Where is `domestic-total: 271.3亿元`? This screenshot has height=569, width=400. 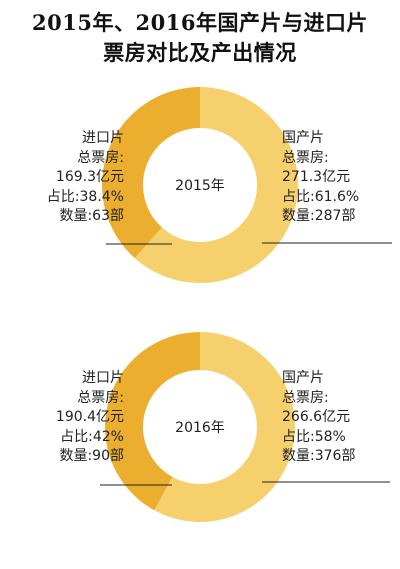
domestic-total: 271.3亿元 is located at coordinates (316, 177).